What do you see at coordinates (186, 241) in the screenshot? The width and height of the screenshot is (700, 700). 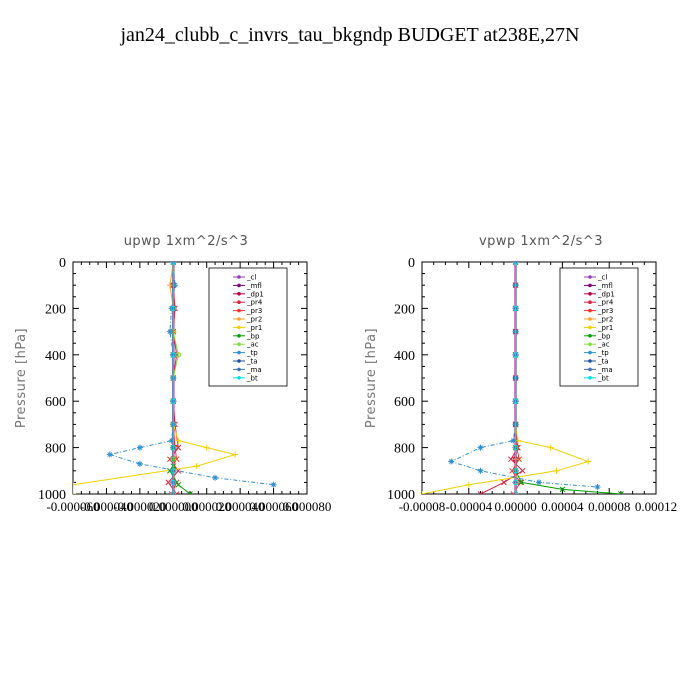 I see `panel-title: upwp 1xm^2/s^3` at bounding box center [186, 241].